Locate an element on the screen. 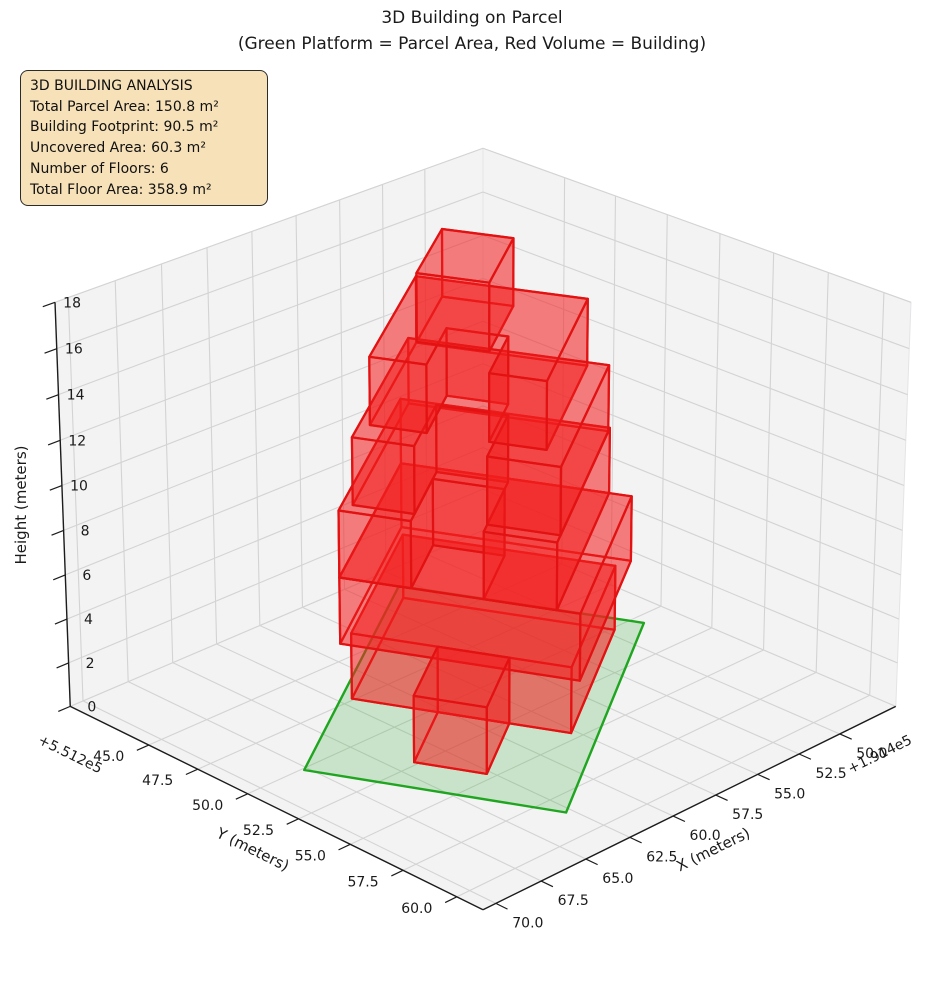 The image size is (944, 992). x-tick-label: 52.5 is located at coordinates (830, 774).